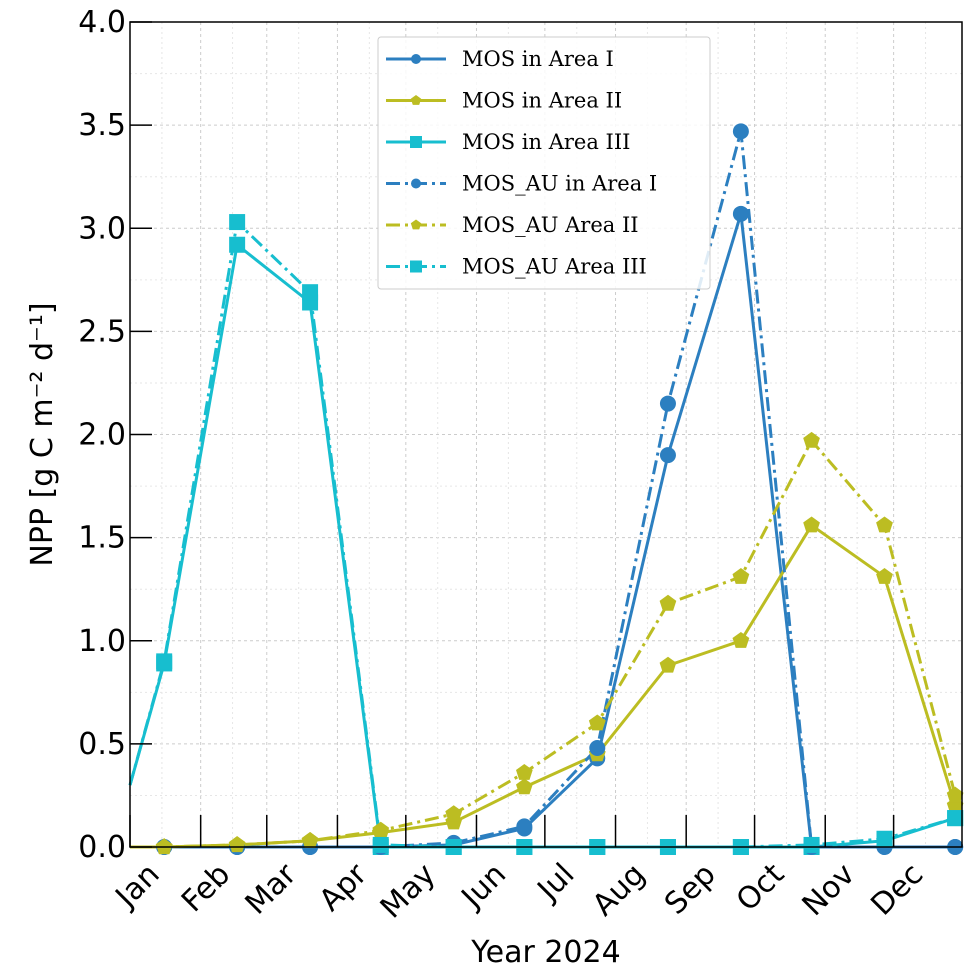 The width and height of the screenshot is (968, 971). I want to click on y-tick-label: 0.0, so click(102, 847).